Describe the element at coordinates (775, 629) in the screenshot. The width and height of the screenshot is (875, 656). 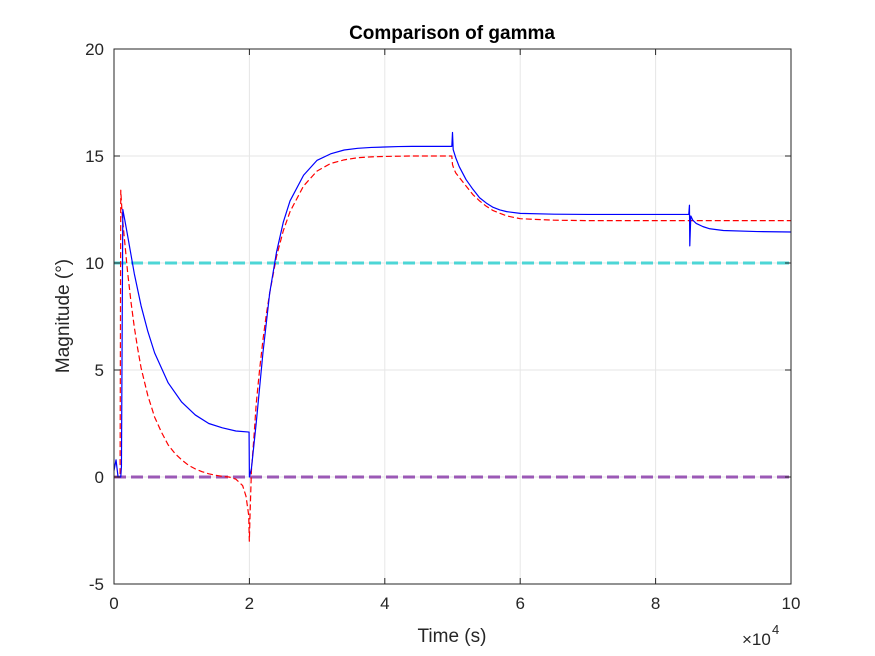
I see `x-exponent-power: 4` at that location.